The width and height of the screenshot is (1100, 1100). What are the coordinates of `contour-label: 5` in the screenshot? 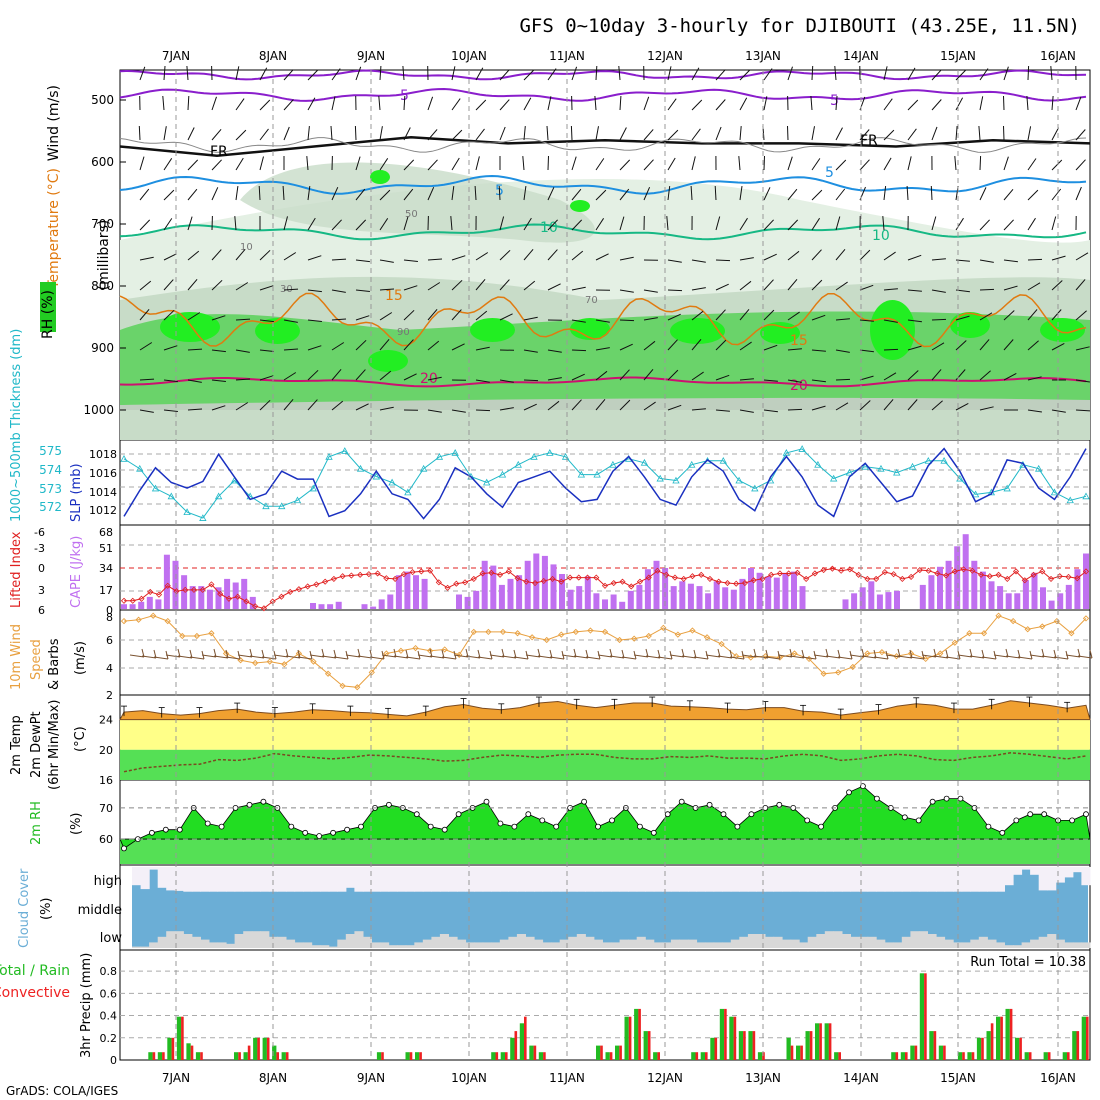 It's located at (829, 173).